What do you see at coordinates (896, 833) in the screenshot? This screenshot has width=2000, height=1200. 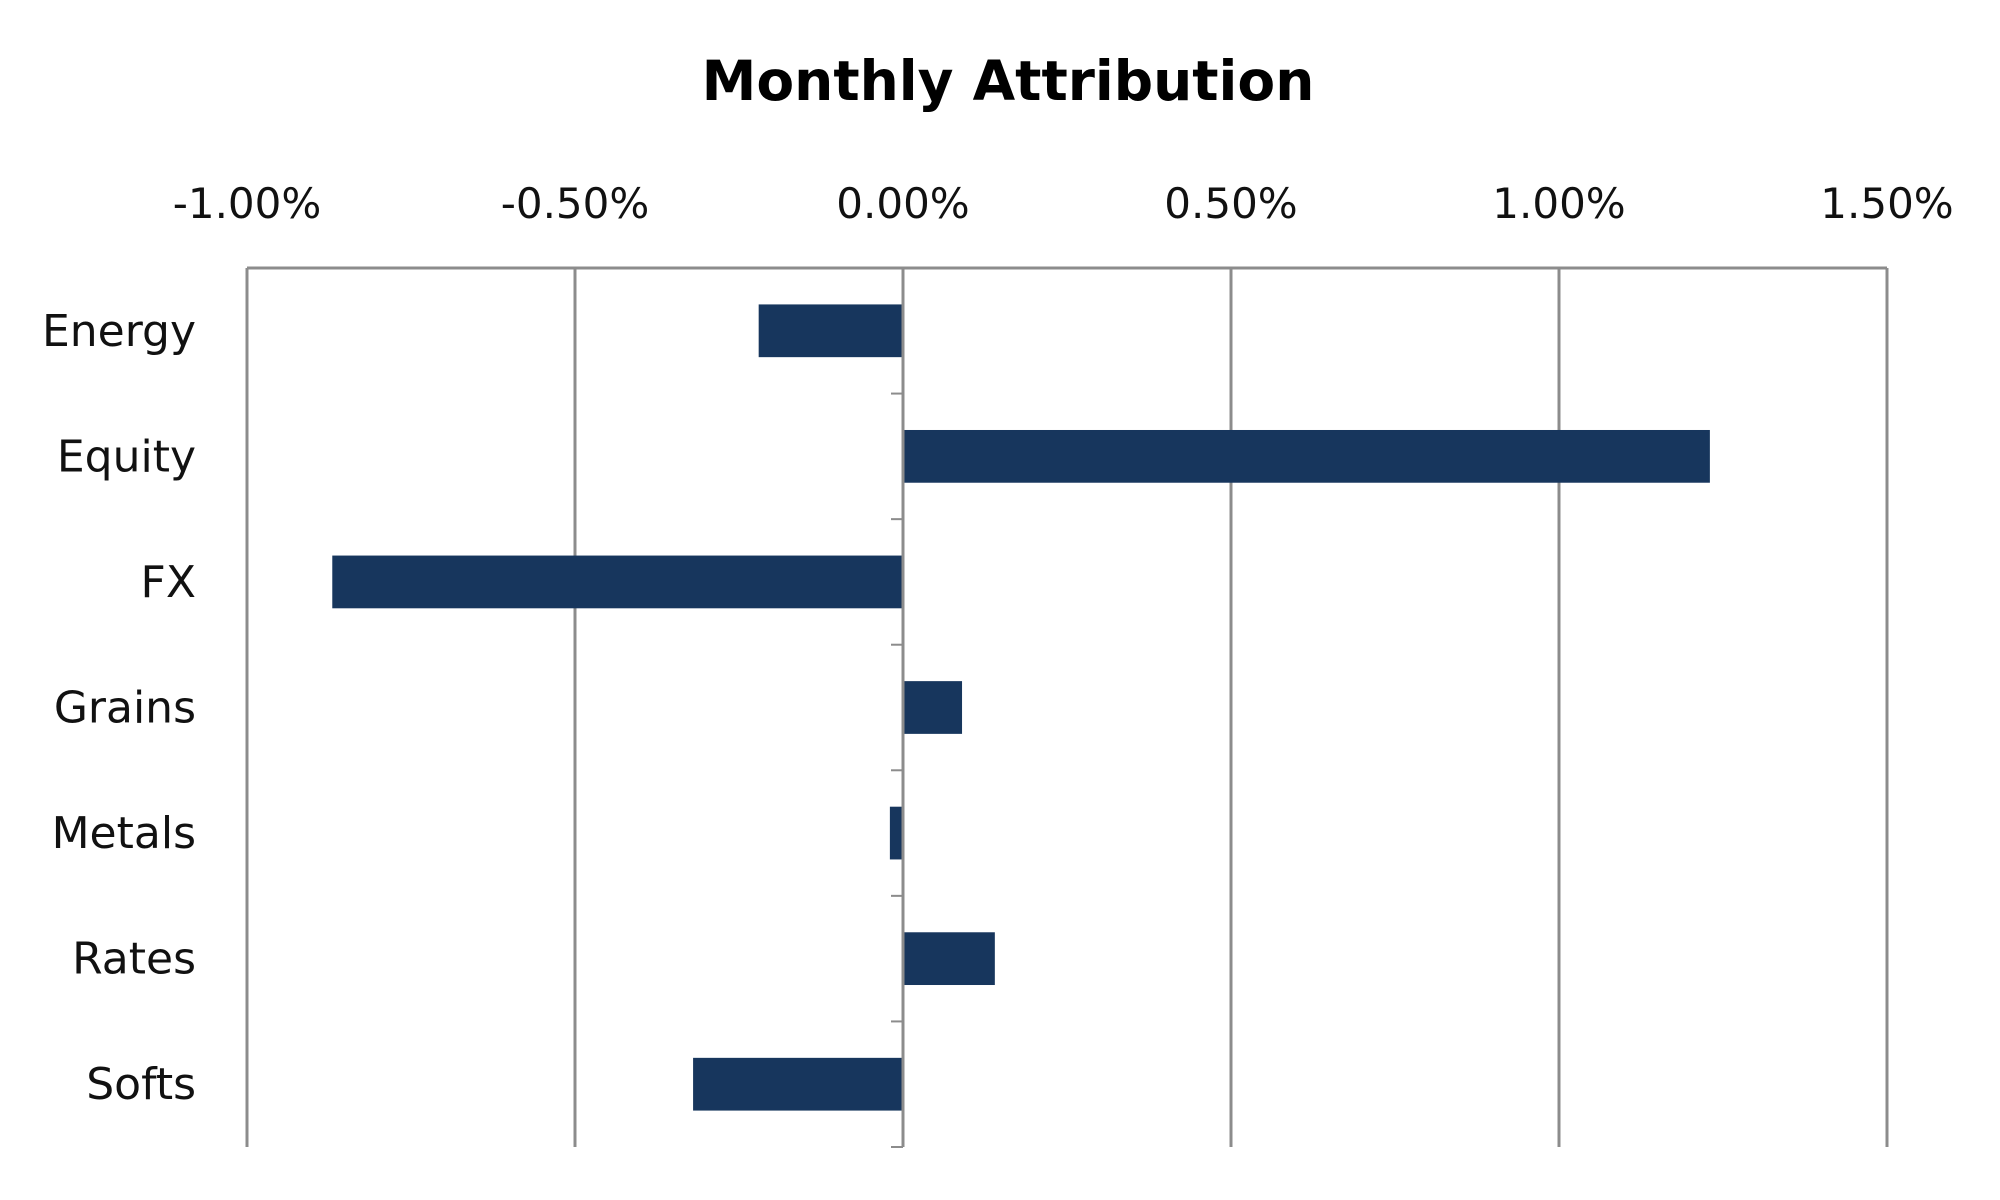 I see `bar-metals` at bounding box center [896, 833].